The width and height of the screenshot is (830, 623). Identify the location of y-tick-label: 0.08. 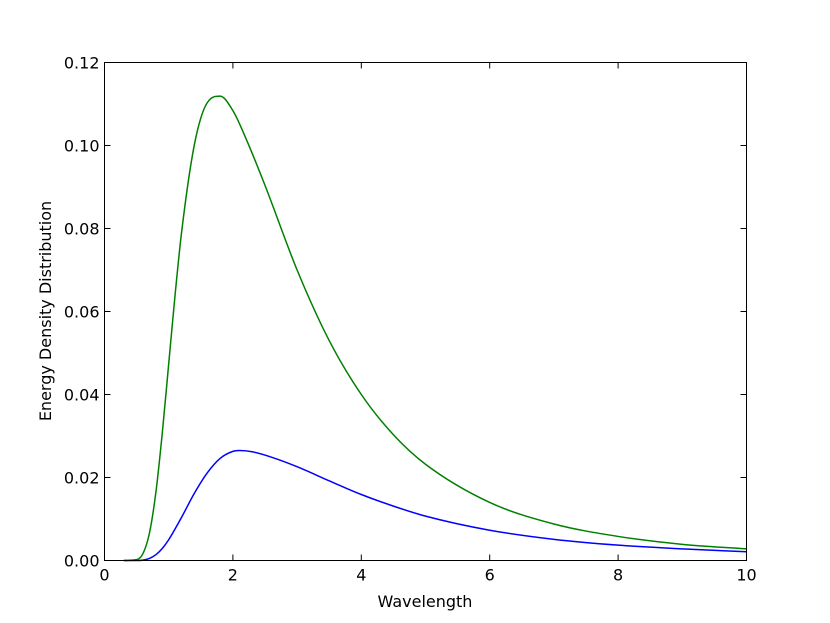
(82, 229).